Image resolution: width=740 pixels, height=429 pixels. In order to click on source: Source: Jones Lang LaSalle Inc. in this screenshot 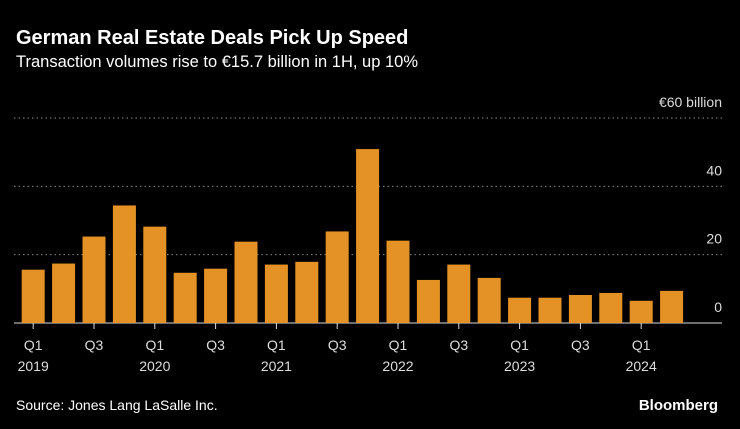, I will do `click(117, 405)`.